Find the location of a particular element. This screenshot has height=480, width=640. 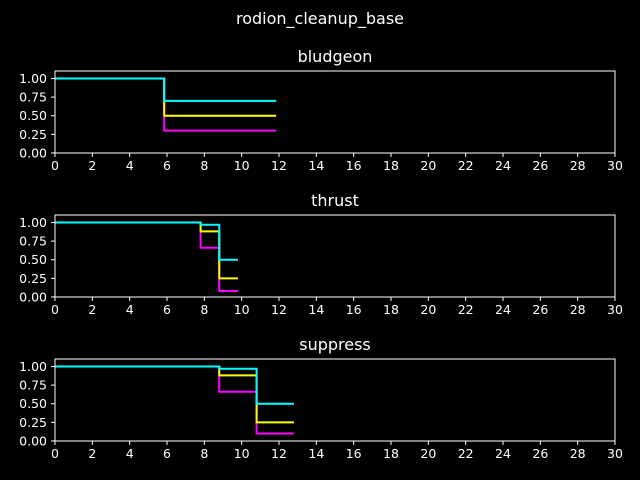

subplot-title: thrust is located at coordinates (335, 200).